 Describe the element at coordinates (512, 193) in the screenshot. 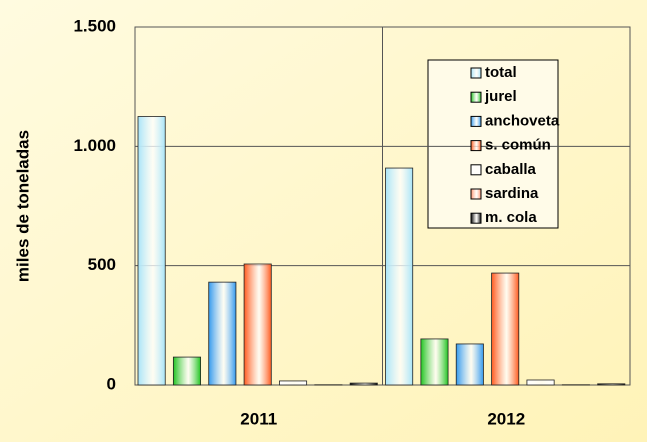

I see `legend-label: sardina` at that location.